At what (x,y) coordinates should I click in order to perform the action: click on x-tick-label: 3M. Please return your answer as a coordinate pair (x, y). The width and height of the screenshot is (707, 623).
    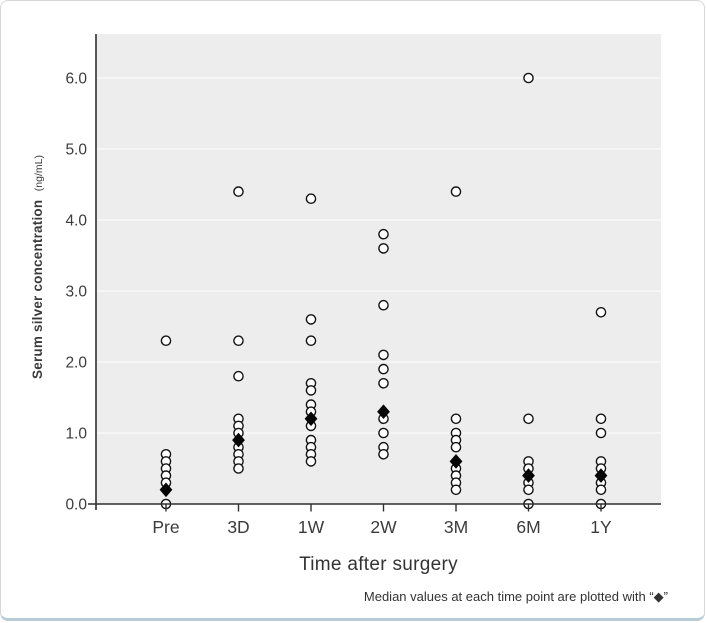
    Looking at the image, I should click on (456, 527).